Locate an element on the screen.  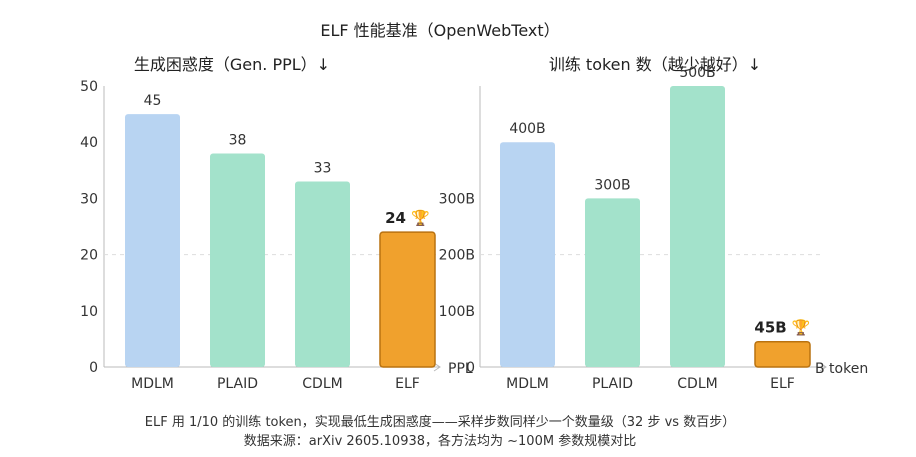
ppl-bar-mdlm is located at coordinates (152, 240).